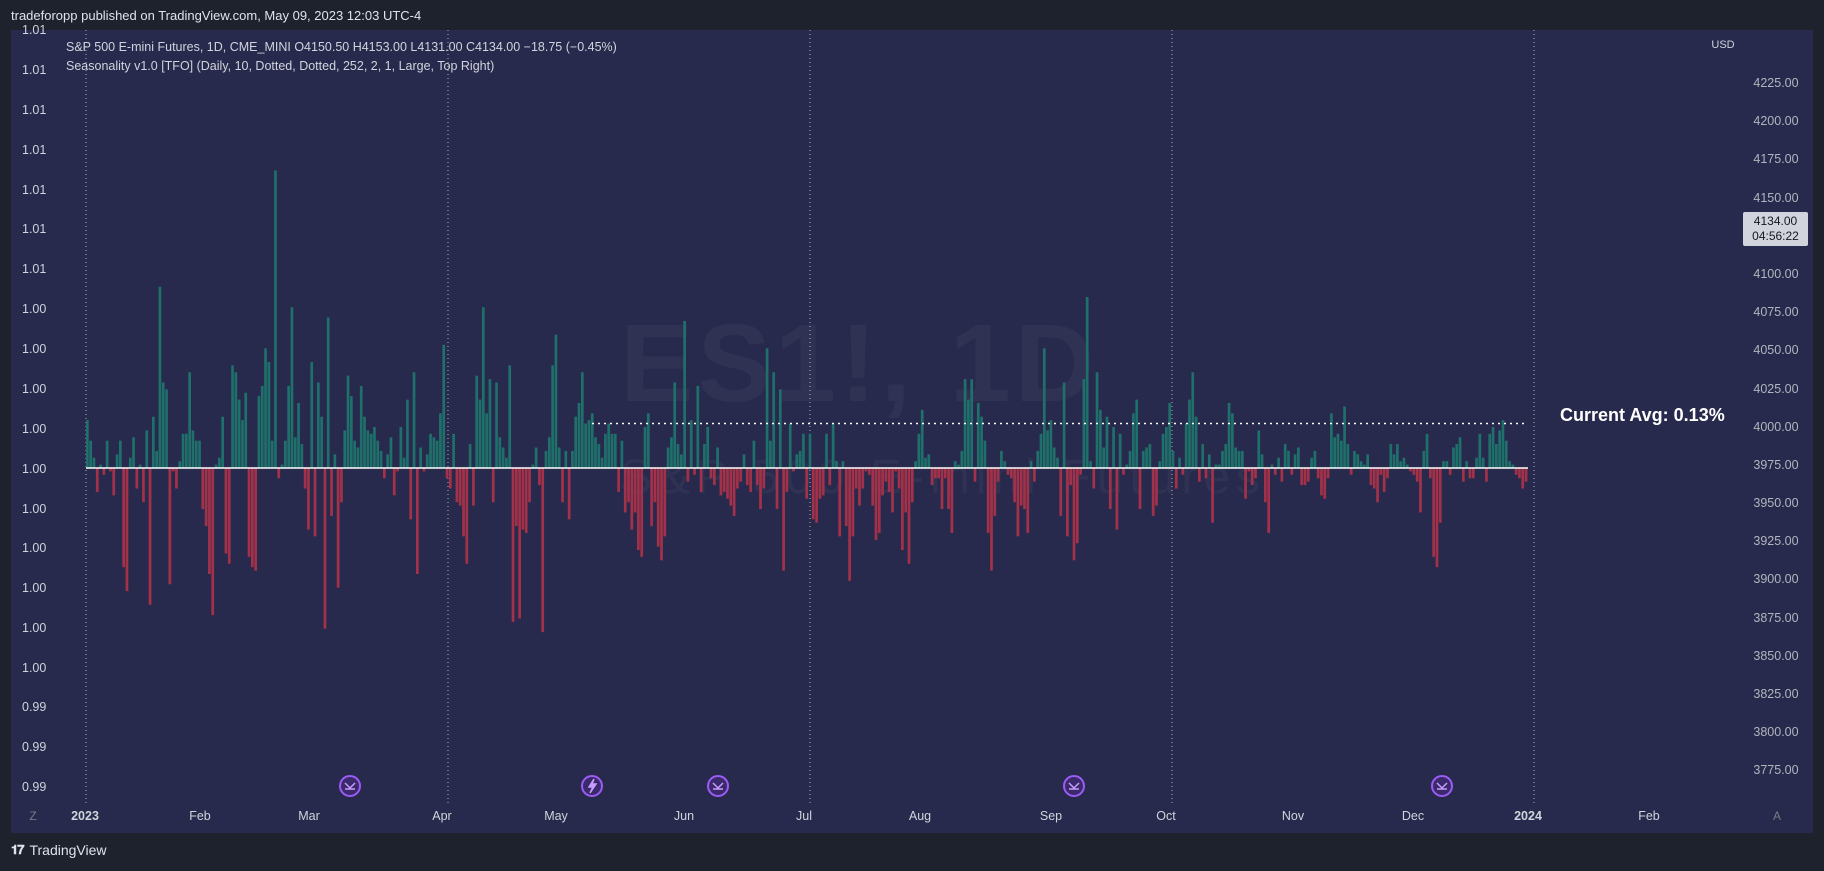  Describe the element at coordinates (896, 786) in the screenshot. I see `event-markers` at that location.